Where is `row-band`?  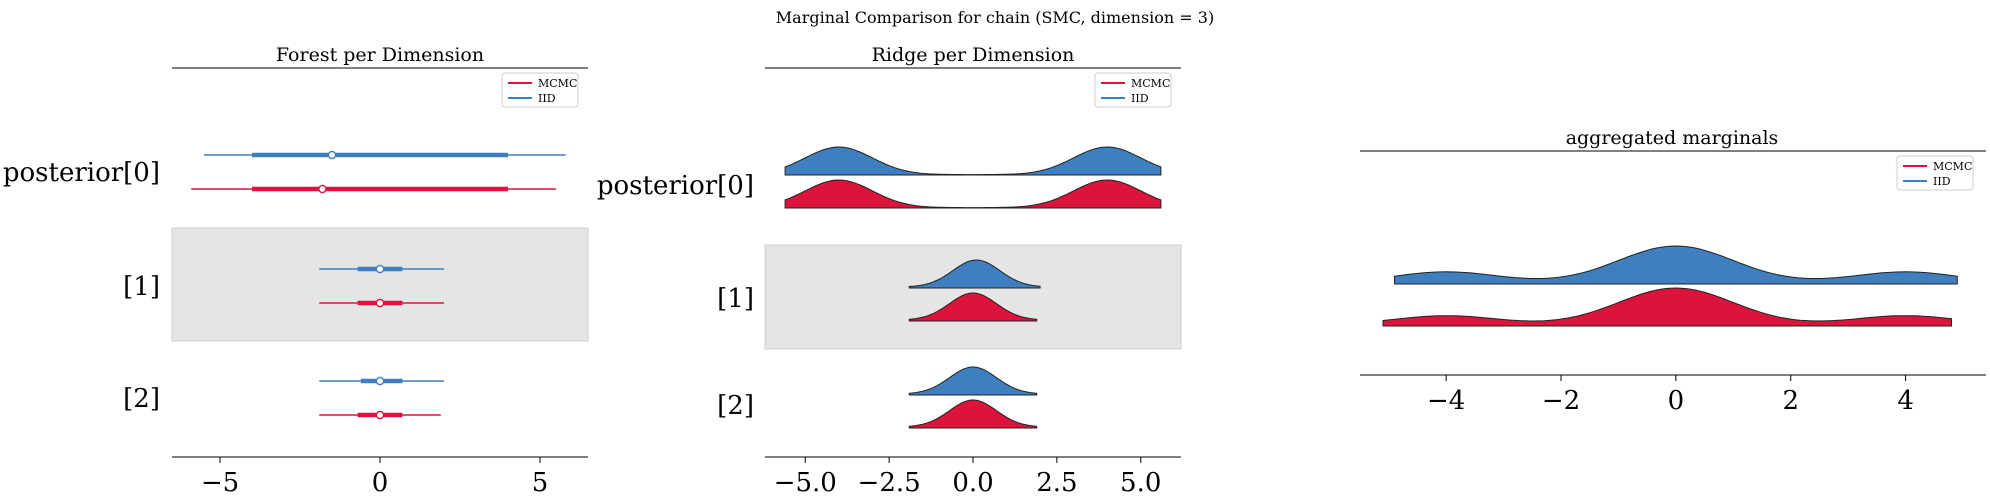
row-band is located at coordinates (380, 284).